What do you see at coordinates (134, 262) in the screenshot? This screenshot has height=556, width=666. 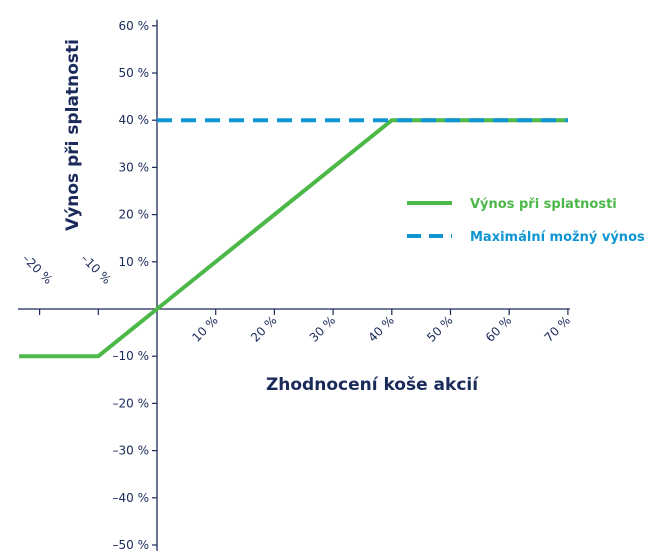 I see `y-tick-label: 10 %` at bounding box center [134, 262].